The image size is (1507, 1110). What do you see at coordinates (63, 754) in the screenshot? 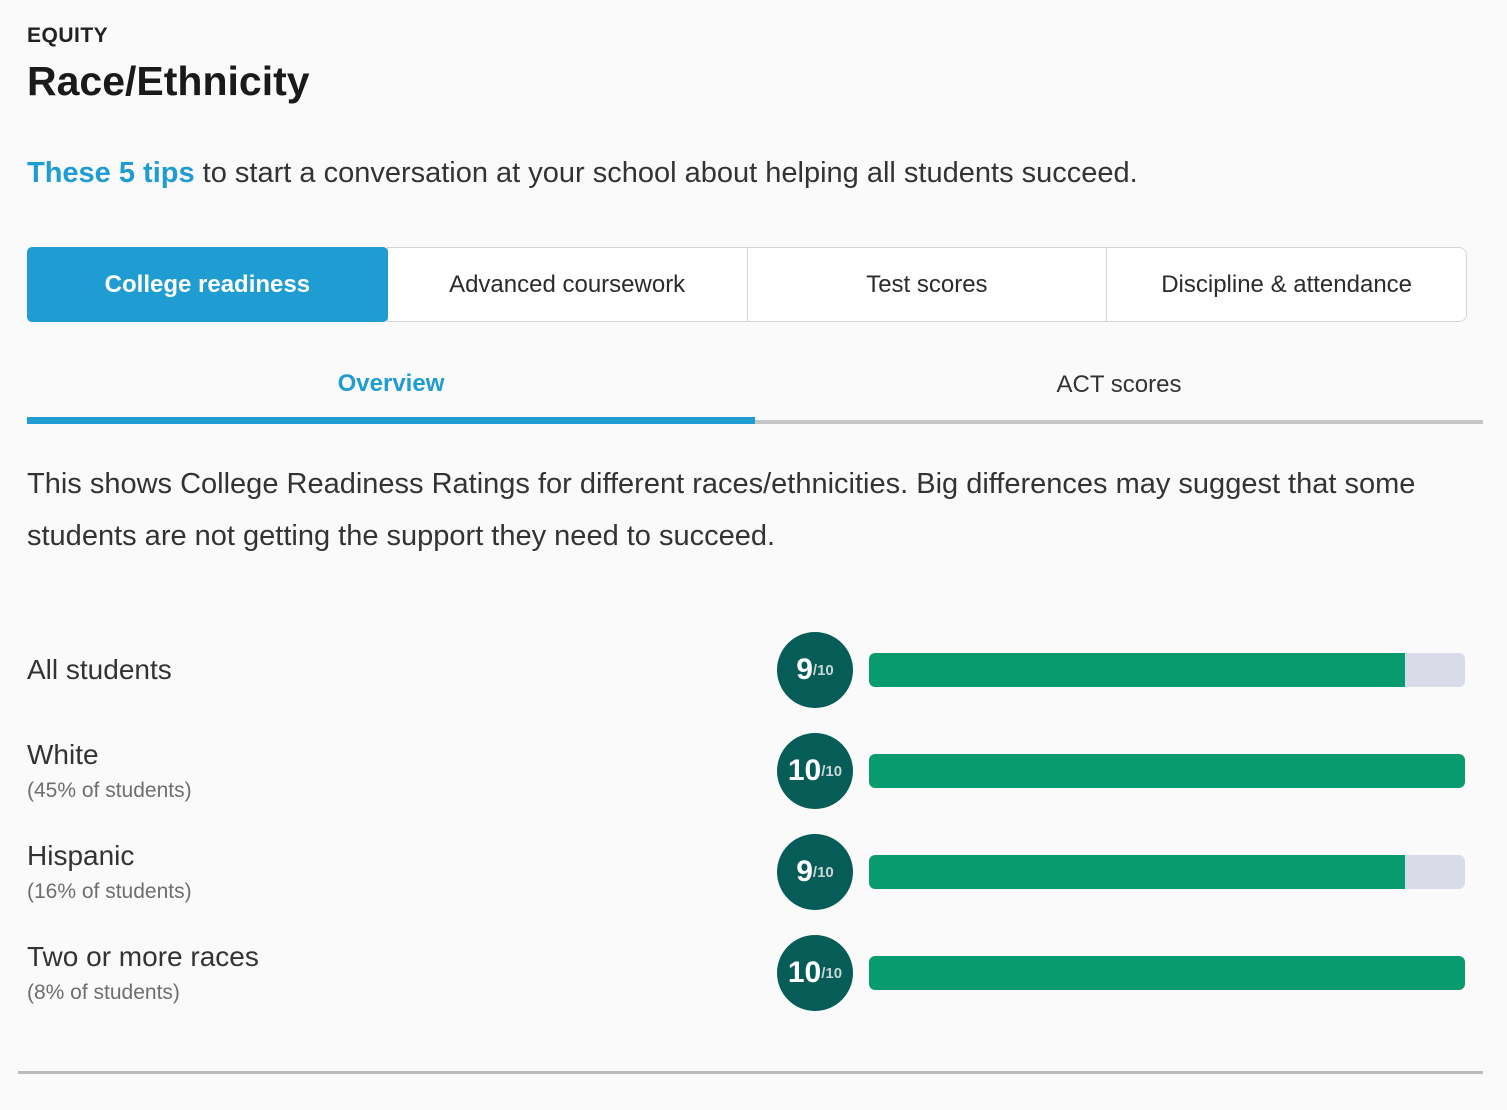
I see `row-name: White` at bounding box center [63, 754].